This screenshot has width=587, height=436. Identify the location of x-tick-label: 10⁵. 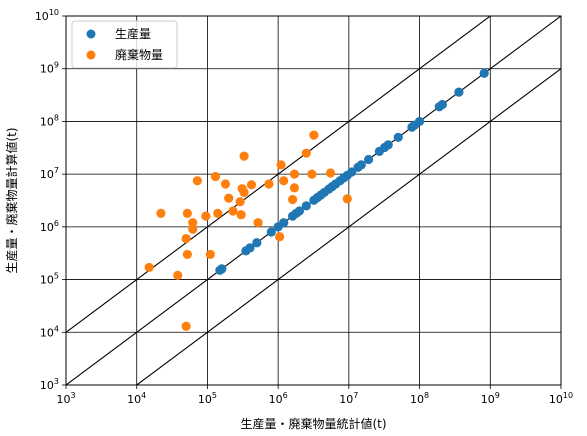
(207, 398).